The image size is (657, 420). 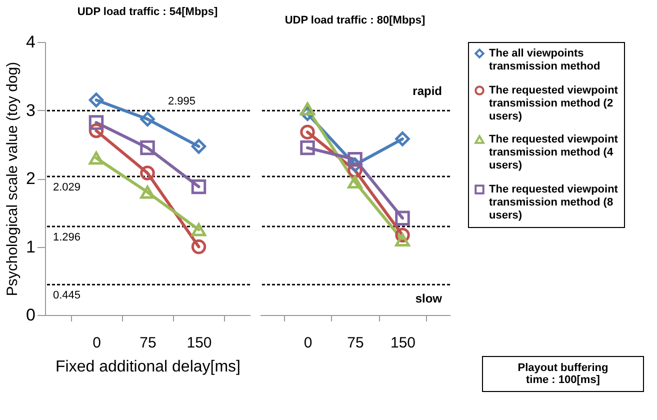 I want to click on y-axis-title: Psychological scale value (toy dog), so click(x=13, y=179).